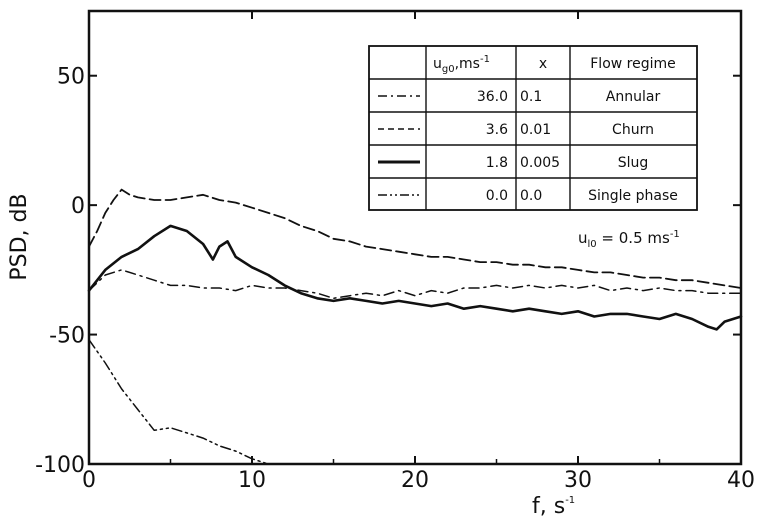 The width and height of the screenshot is (759, 522). I want to click on legend-ug0-churn: 3.6, so click(497, 130).